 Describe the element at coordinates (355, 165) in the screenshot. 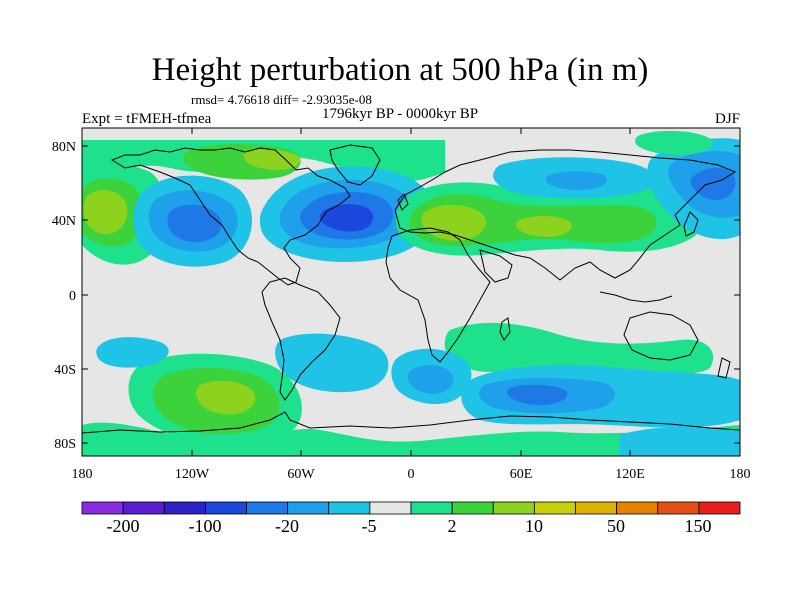

I see `greenland-coast` at that location.